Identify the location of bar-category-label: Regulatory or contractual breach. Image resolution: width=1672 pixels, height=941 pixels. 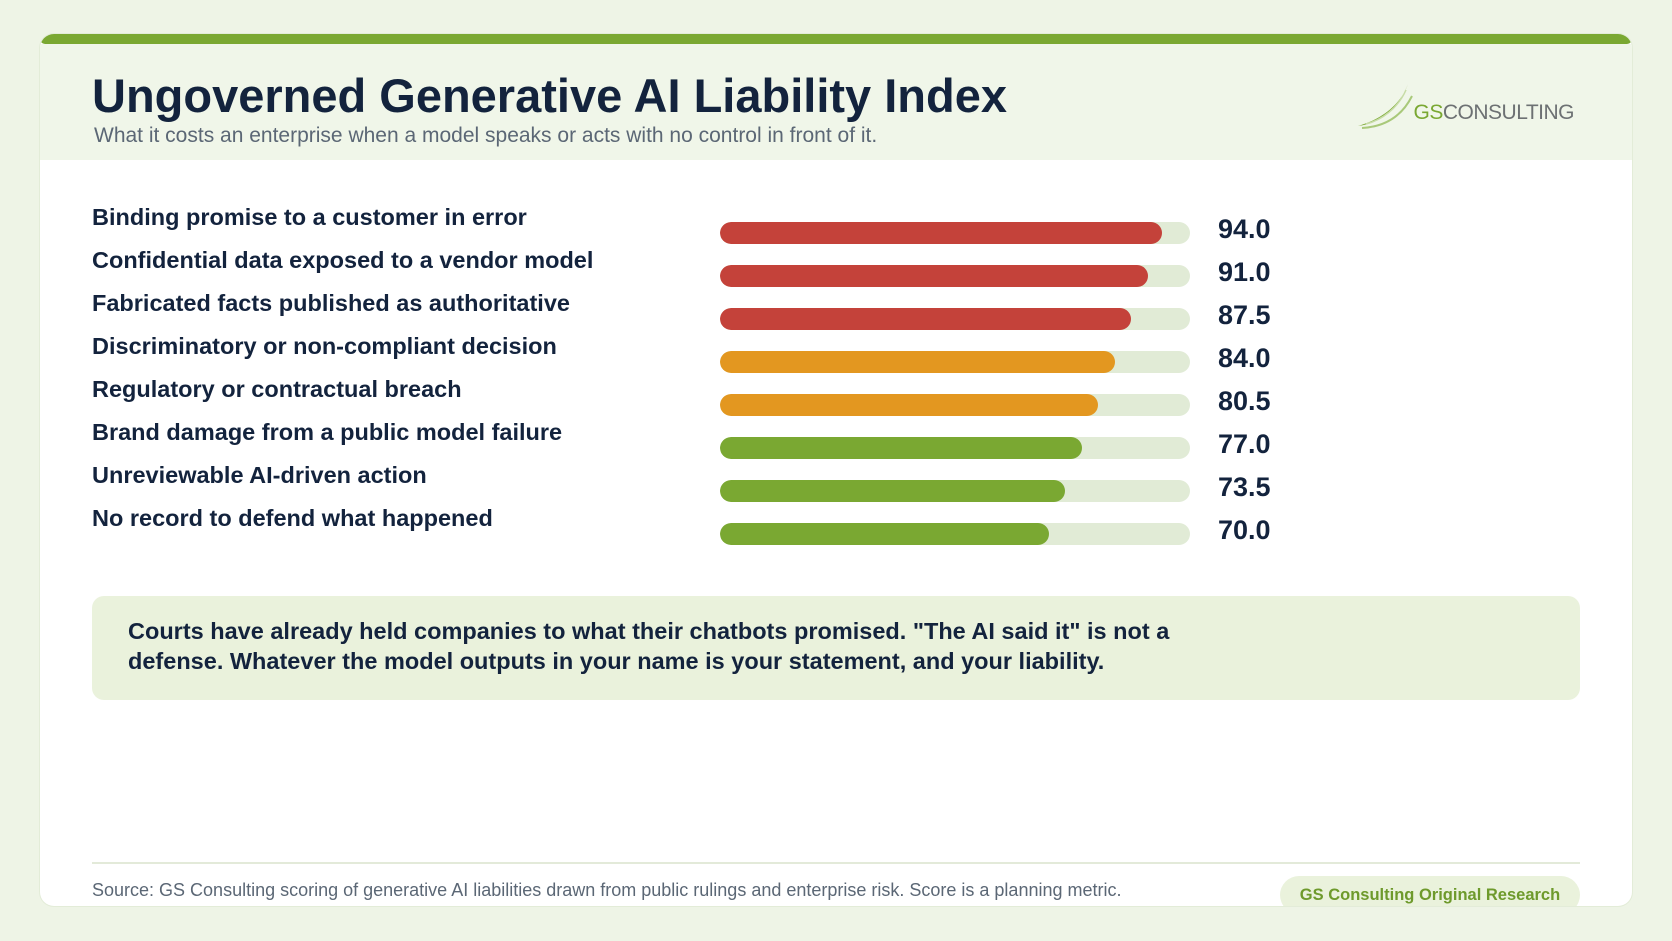
(277, 389).